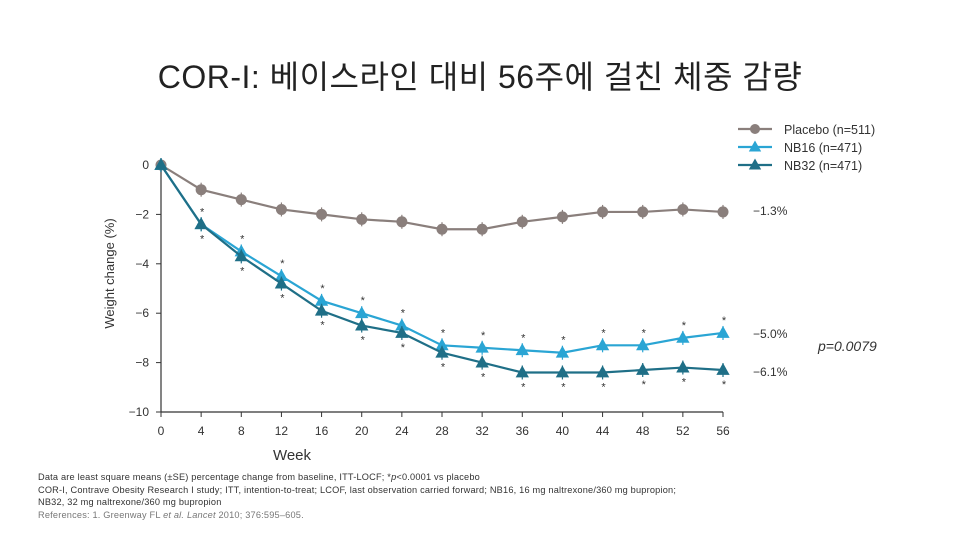  What do you see at coordinates (130, 502) in the screenshot?
I see `footnote-line-3: NB32, 32 mg naltrexone/360 mg bupropion` at bounding box center [130, 502].